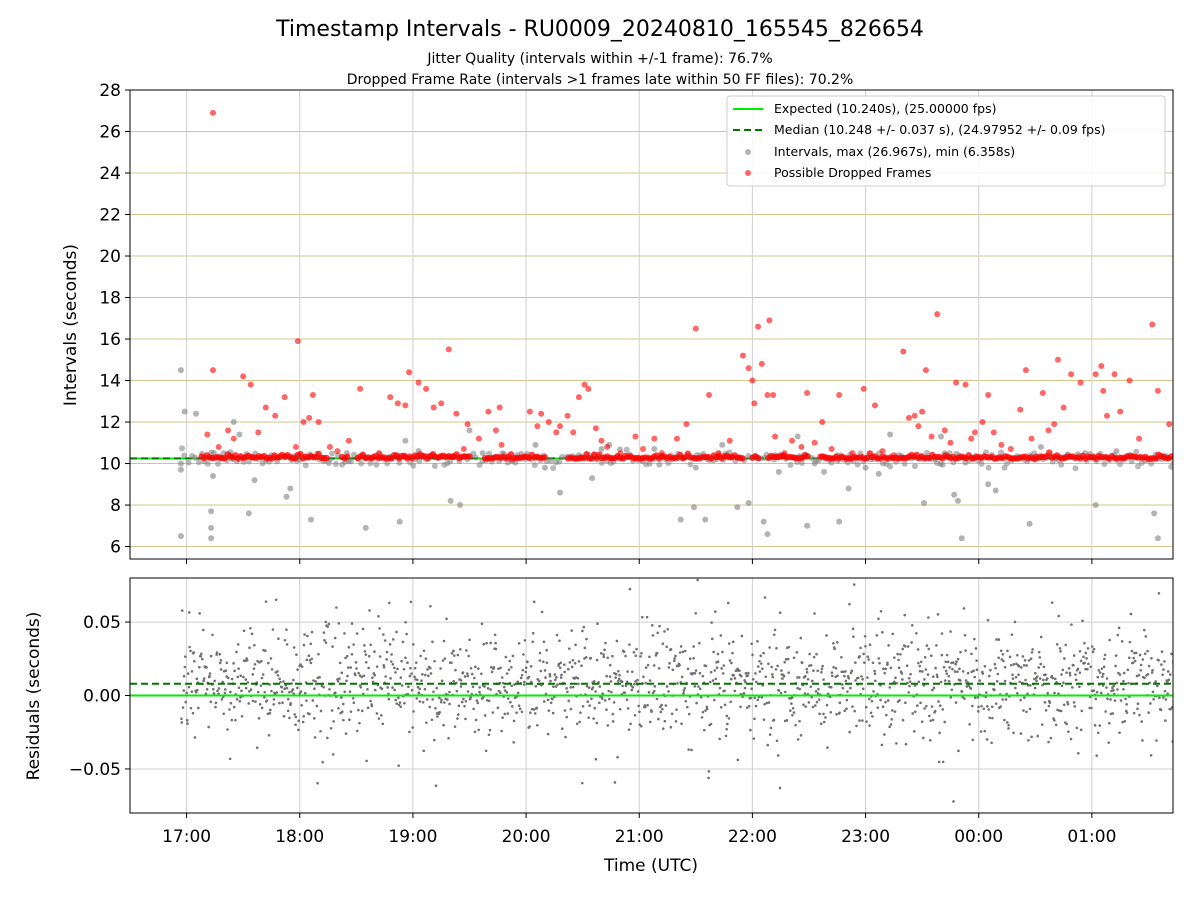 This screenshot has height=900, width=1200. Describe the element at coordinates (1091, 837) in the screenshot. I see `x-tick-label: 01:00` at that location.